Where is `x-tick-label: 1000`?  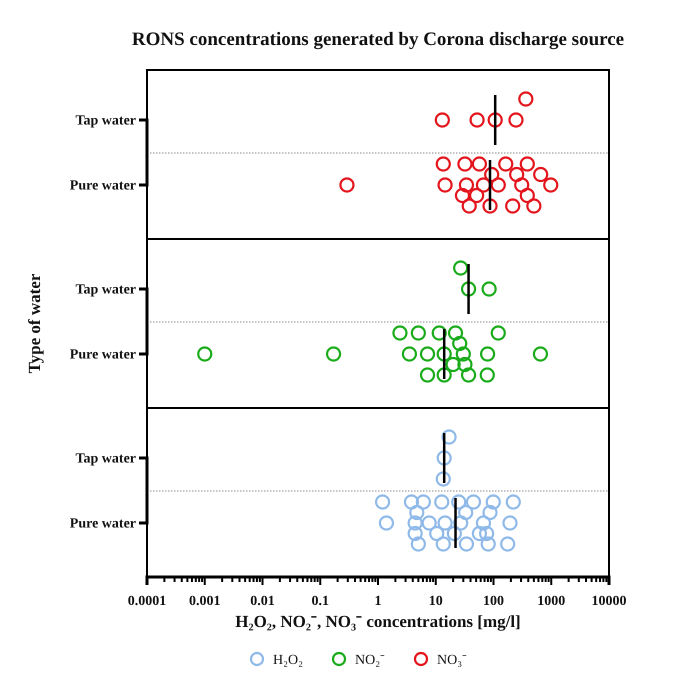
x-tick-label: 1000 is located at coordinates (551, 601).